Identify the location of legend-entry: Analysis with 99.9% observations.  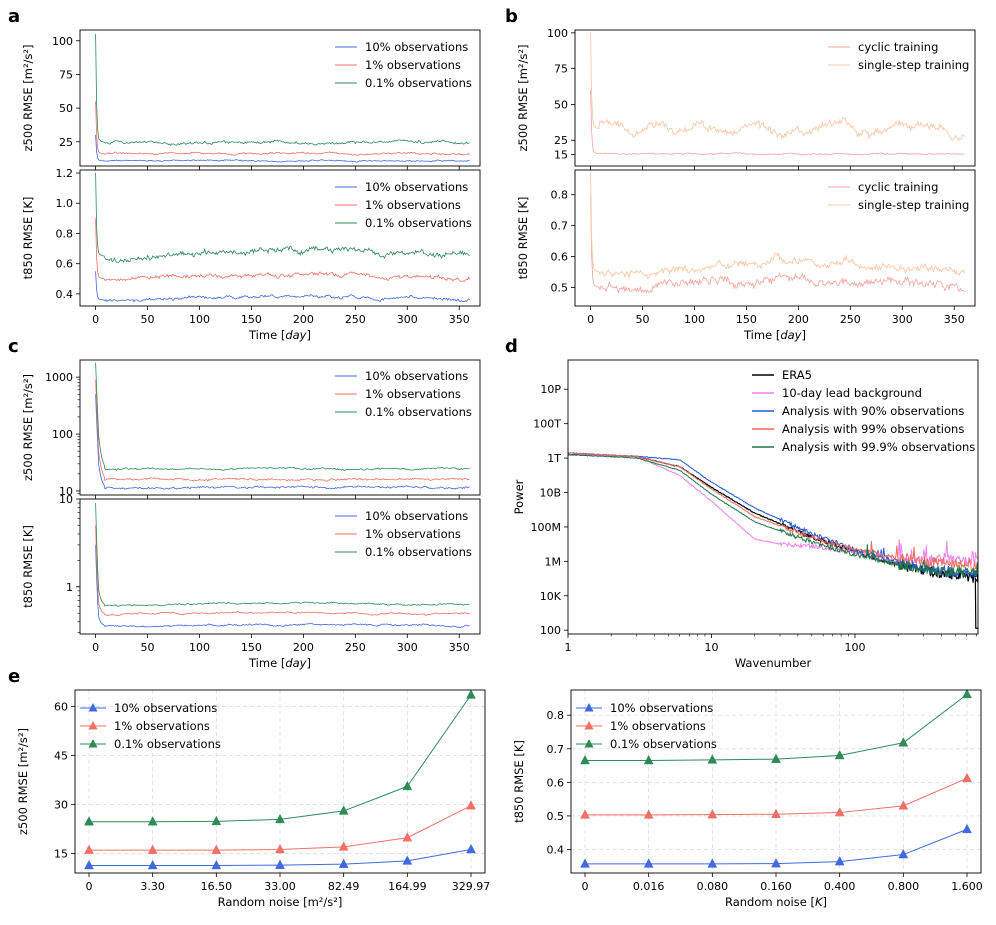
(878, 447).